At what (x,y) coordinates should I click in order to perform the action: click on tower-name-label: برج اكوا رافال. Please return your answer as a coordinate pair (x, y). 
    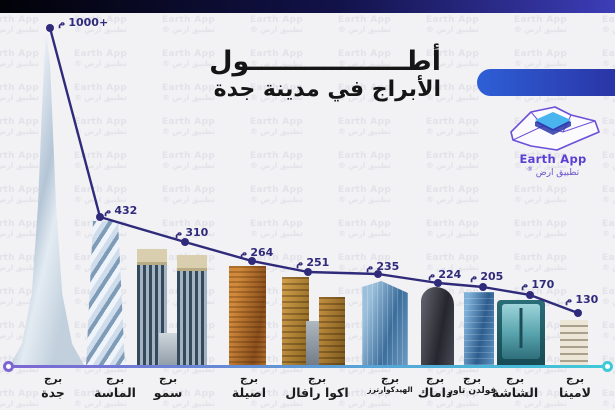
    Looking at the image, I should click on (317, 386).